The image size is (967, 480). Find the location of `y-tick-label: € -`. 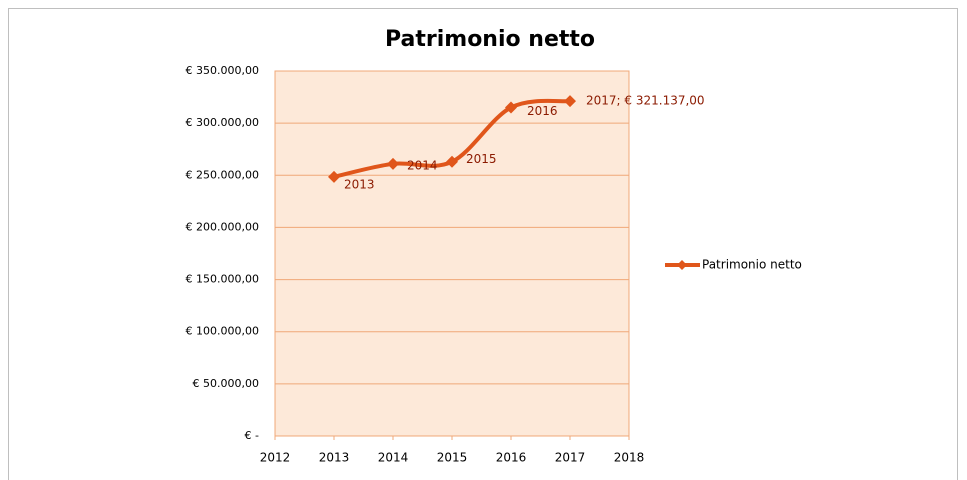

y-tick-label: € - is located at coordinates (252, 435).